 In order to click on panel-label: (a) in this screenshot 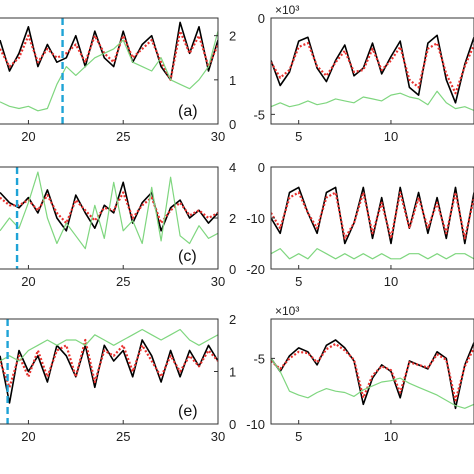, I will do `click(188, 111)`.